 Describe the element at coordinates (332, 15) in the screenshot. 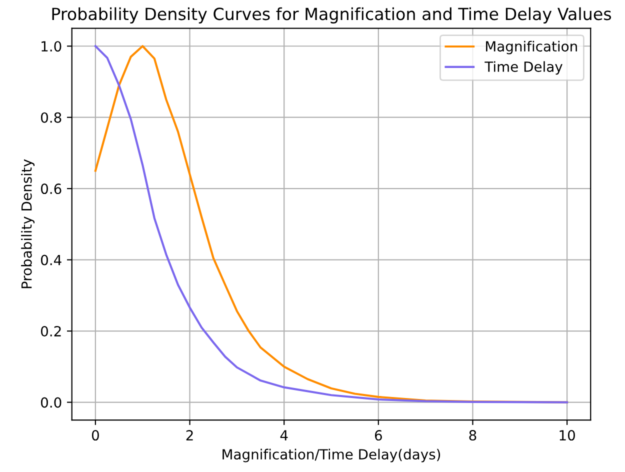

I see `chart-title: Probability Density Curves for Magnification and Time Delay Values` at that location.